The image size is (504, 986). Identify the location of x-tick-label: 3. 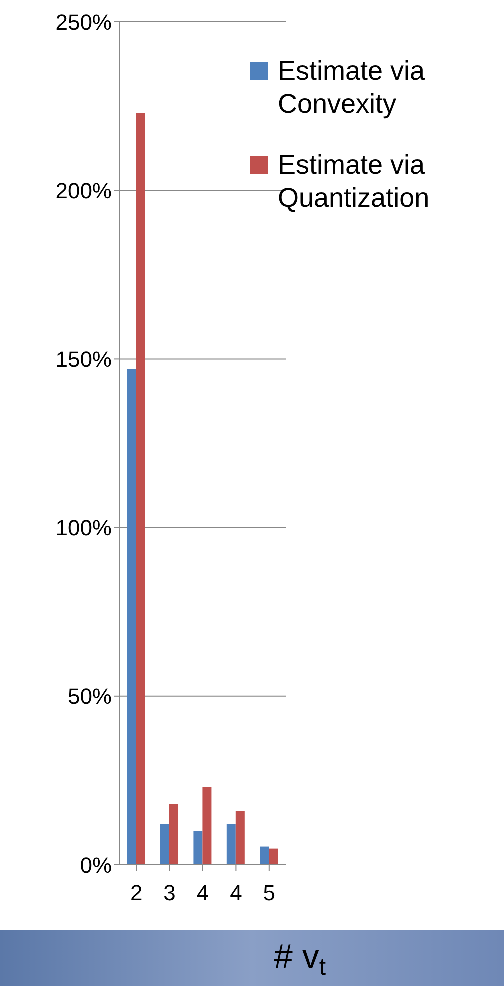
(170, 893).